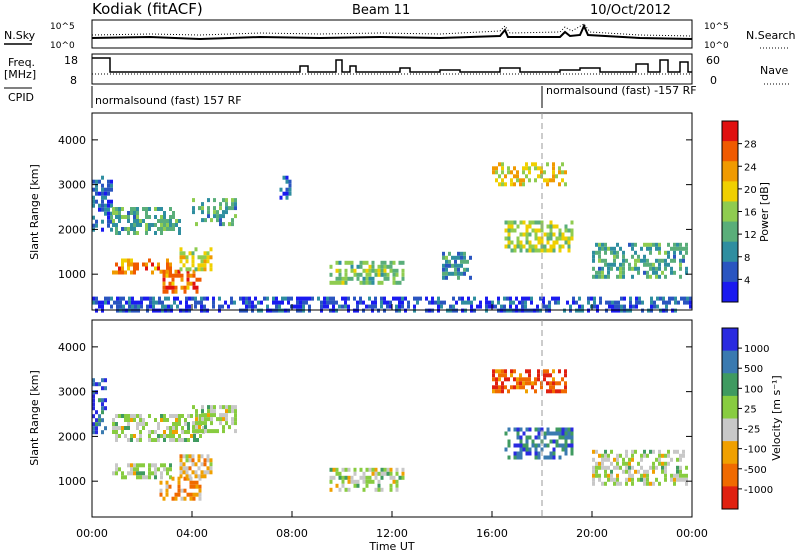 The height and width of the screenshot is (554, 800). Describe the element at coordinates (392, 533) in the screenshot. I see `x-tick-label: 12:00` at that location.